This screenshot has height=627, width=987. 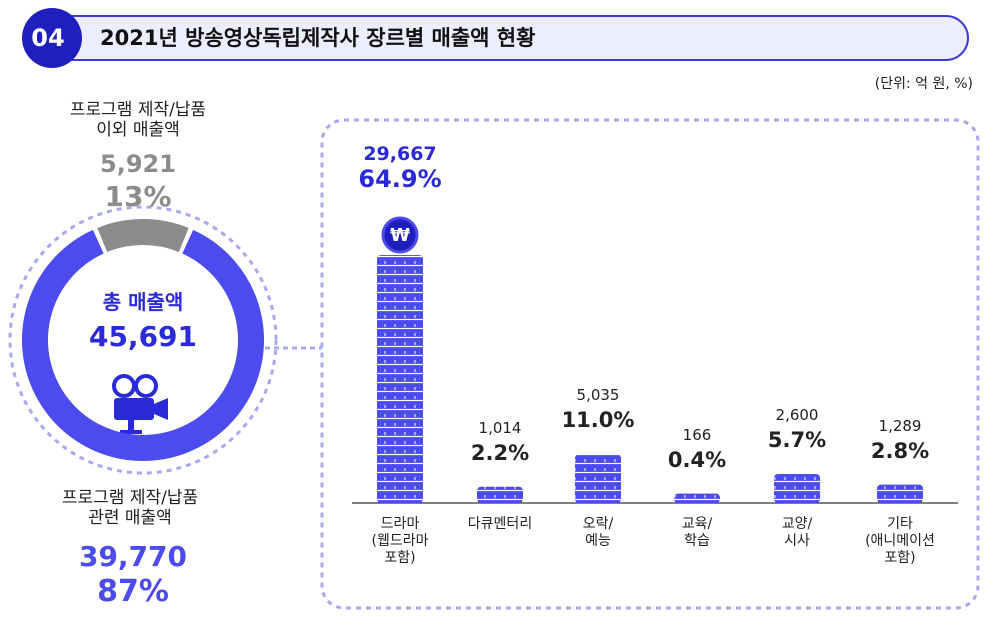 I want to click on category-label: 드라마 (웹드라마 포함), so click(x=400, y=541).